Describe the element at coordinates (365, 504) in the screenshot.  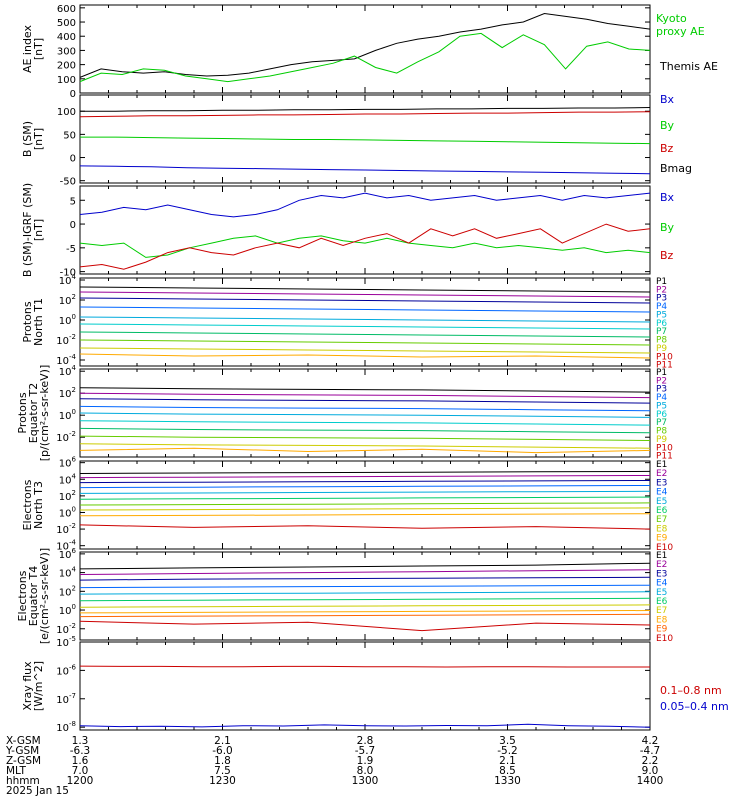
I see `series-line-e7` at that location.